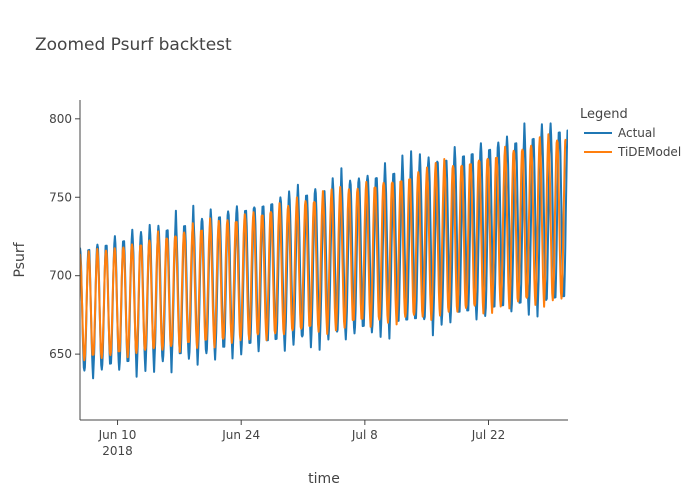  I want to click on y-tick-label: 800, so click(60, 119).